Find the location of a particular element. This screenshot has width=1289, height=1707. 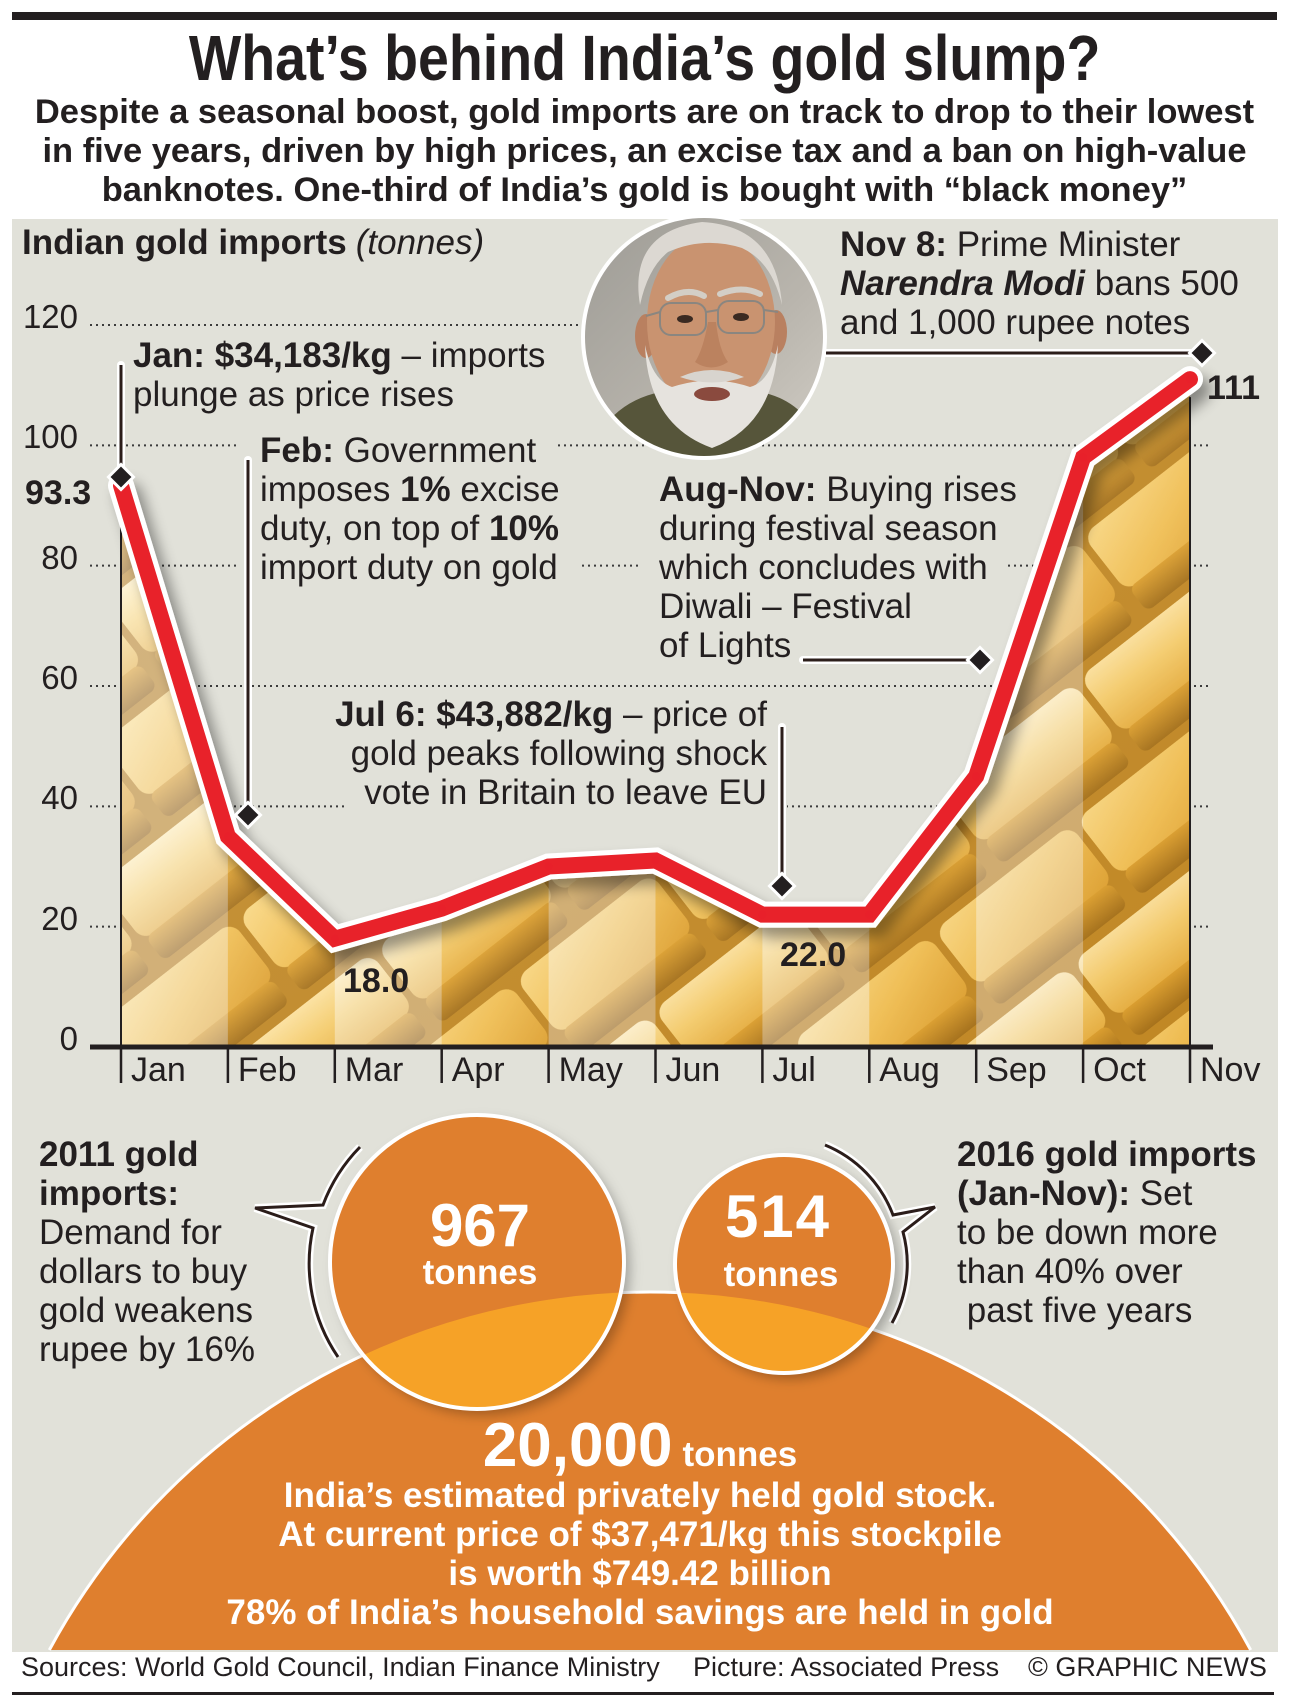

annotation-jul-text-2: gold peaks following shock is located at coordinates (558, 753).